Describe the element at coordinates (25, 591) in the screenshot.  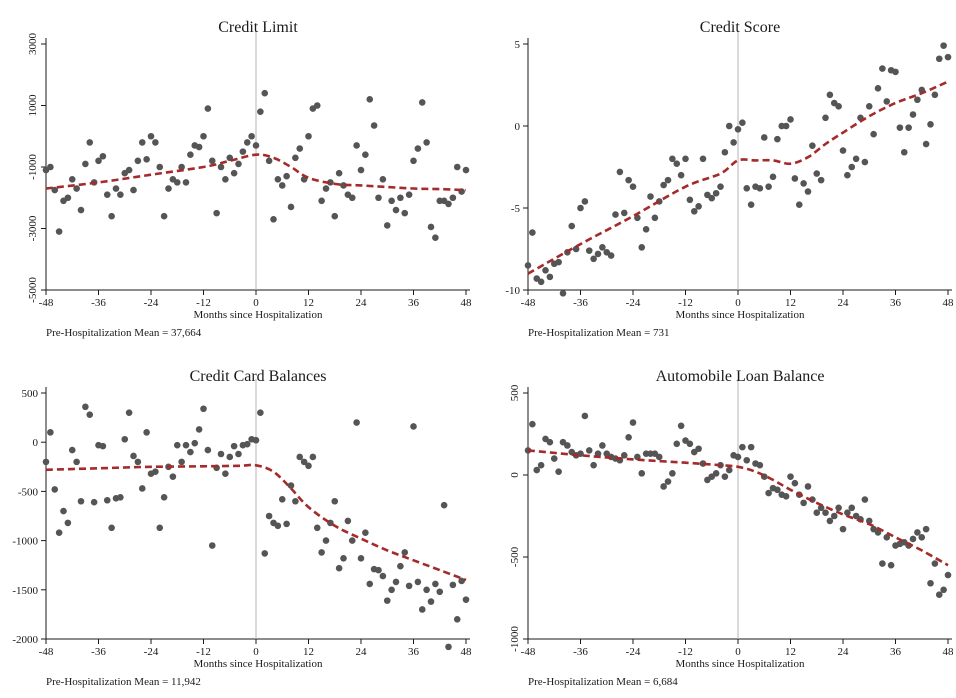
I see `y-tick-label: -1500` at that location.